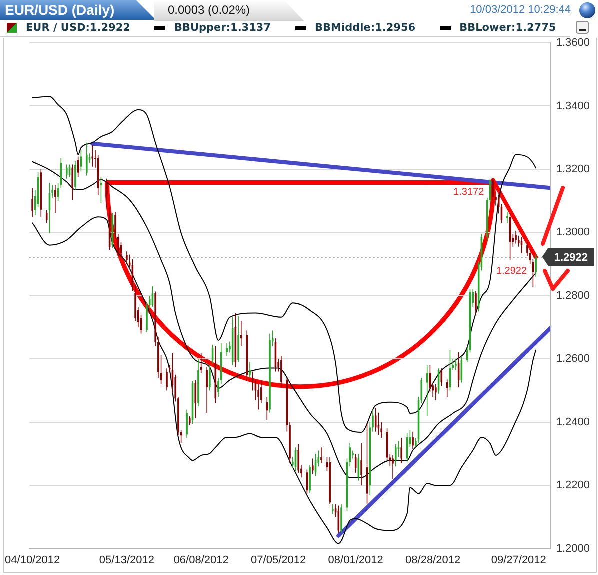  I want to click on legend-label: BBUpper:1.3137, so click(223, 28).